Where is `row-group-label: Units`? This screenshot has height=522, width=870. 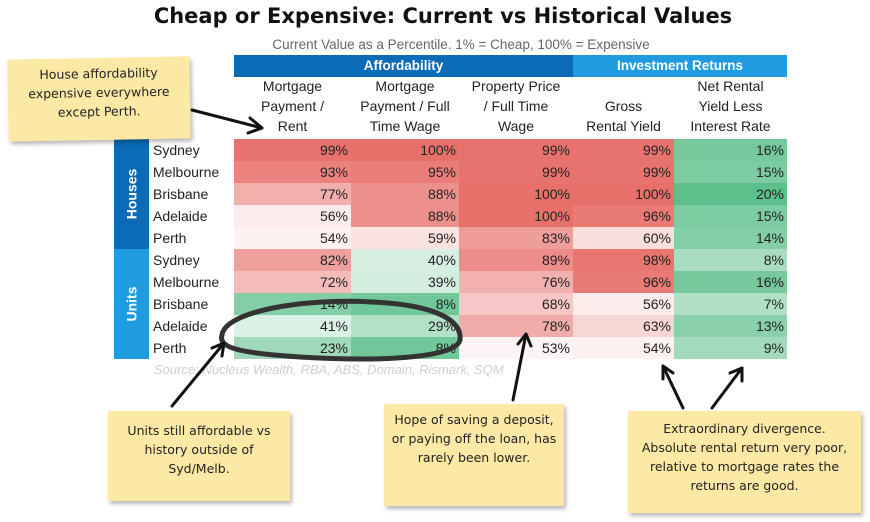 row-group-label: Units is located at coordinates (131, 304).